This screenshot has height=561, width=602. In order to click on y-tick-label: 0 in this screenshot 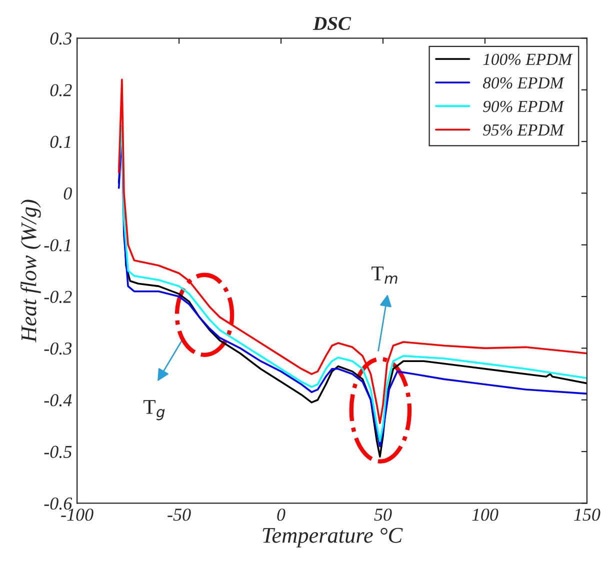, I will do `click(68, 193)`.